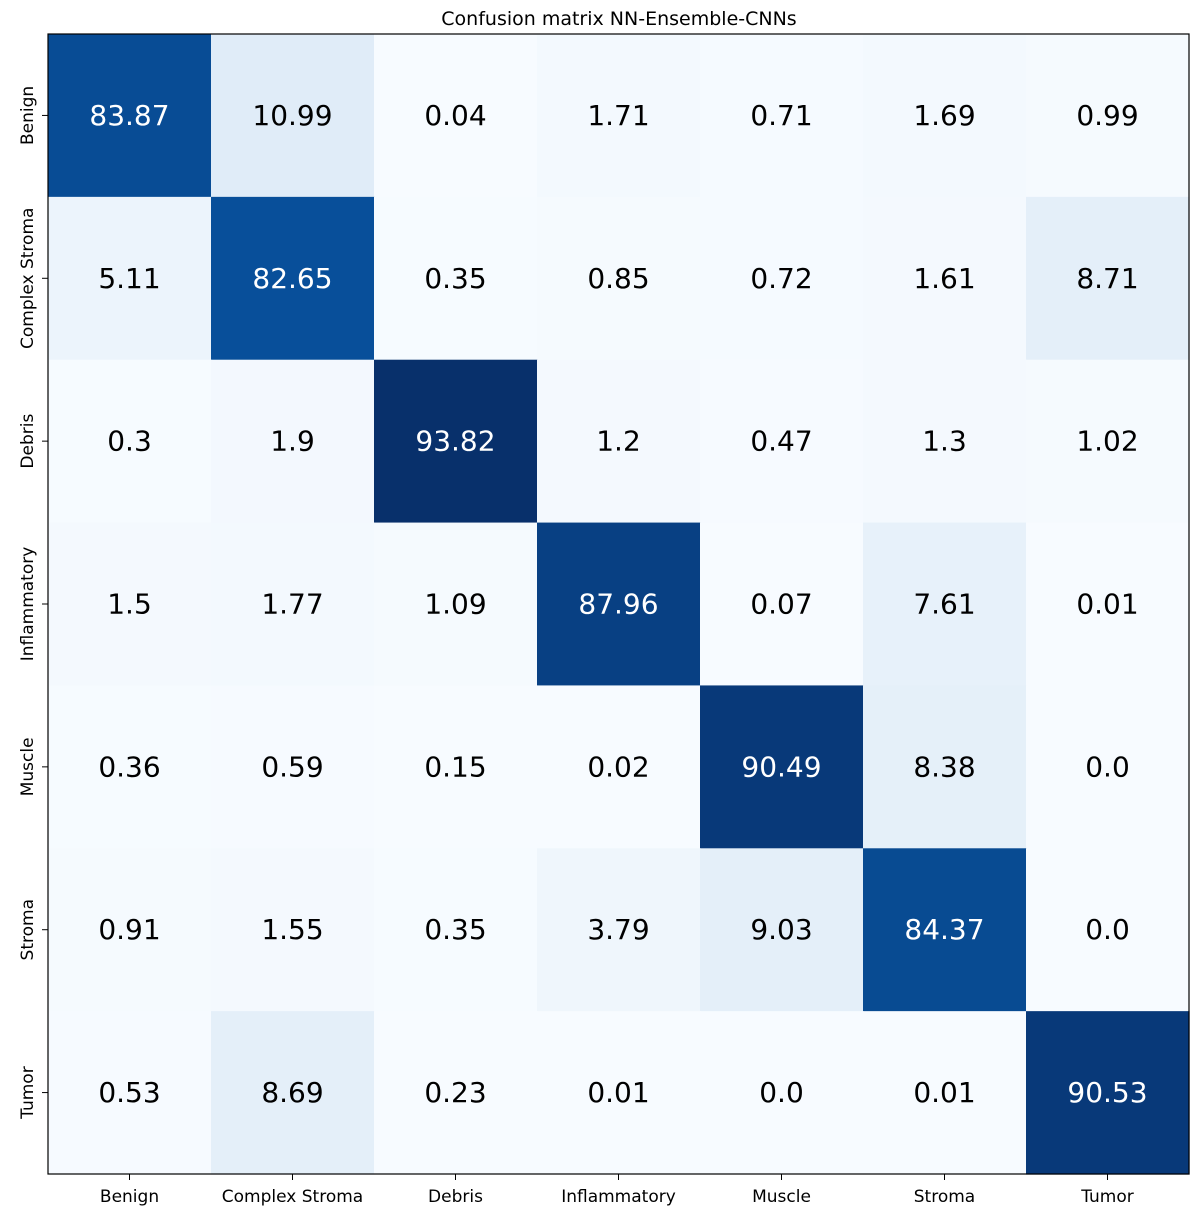 This screenshot has width=1203, height=1227. I want to click on cell-value-label: 10.99, so click(292, 115).